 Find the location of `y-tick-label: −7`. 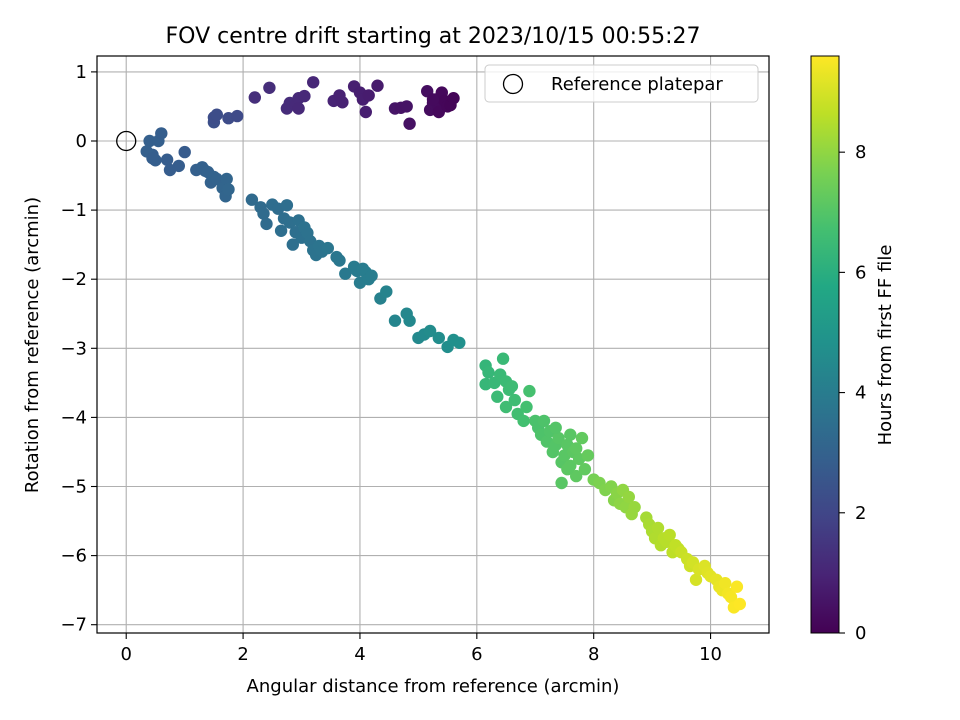

y-tick-label: −7 is located at coordinates (73, 625).